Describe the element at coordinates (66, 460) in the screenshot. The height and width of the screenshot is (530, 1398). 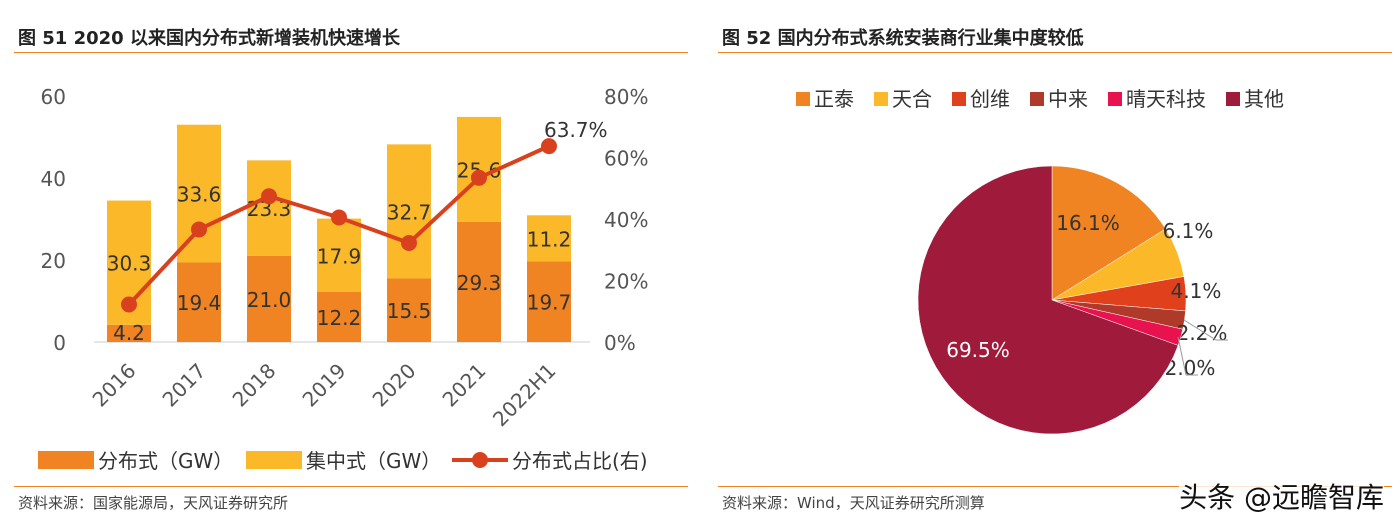
I see `legend-swatch-distributed` at that location.